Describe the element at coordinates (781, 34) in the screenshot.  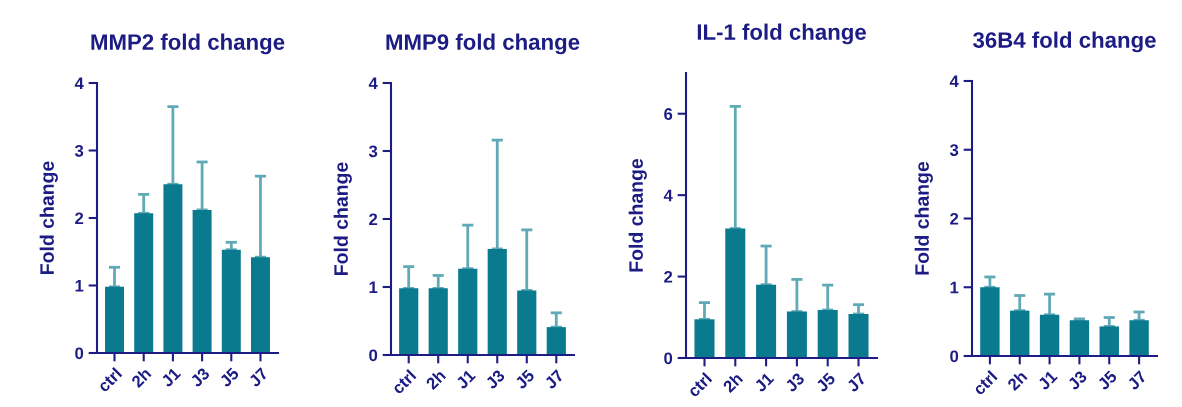
I see `chart-title: IL-1 fold change` at that location.